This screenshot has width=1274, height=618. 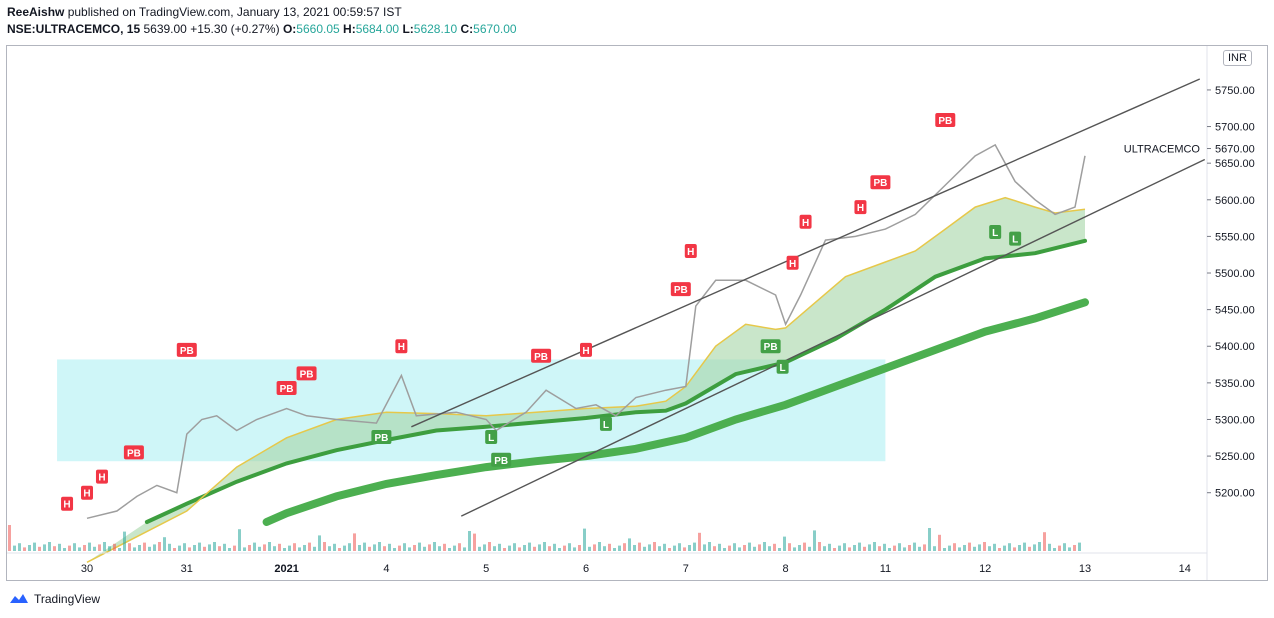 I want to click on y-tick-label: 5500.00, so click(x=1235, y=274).